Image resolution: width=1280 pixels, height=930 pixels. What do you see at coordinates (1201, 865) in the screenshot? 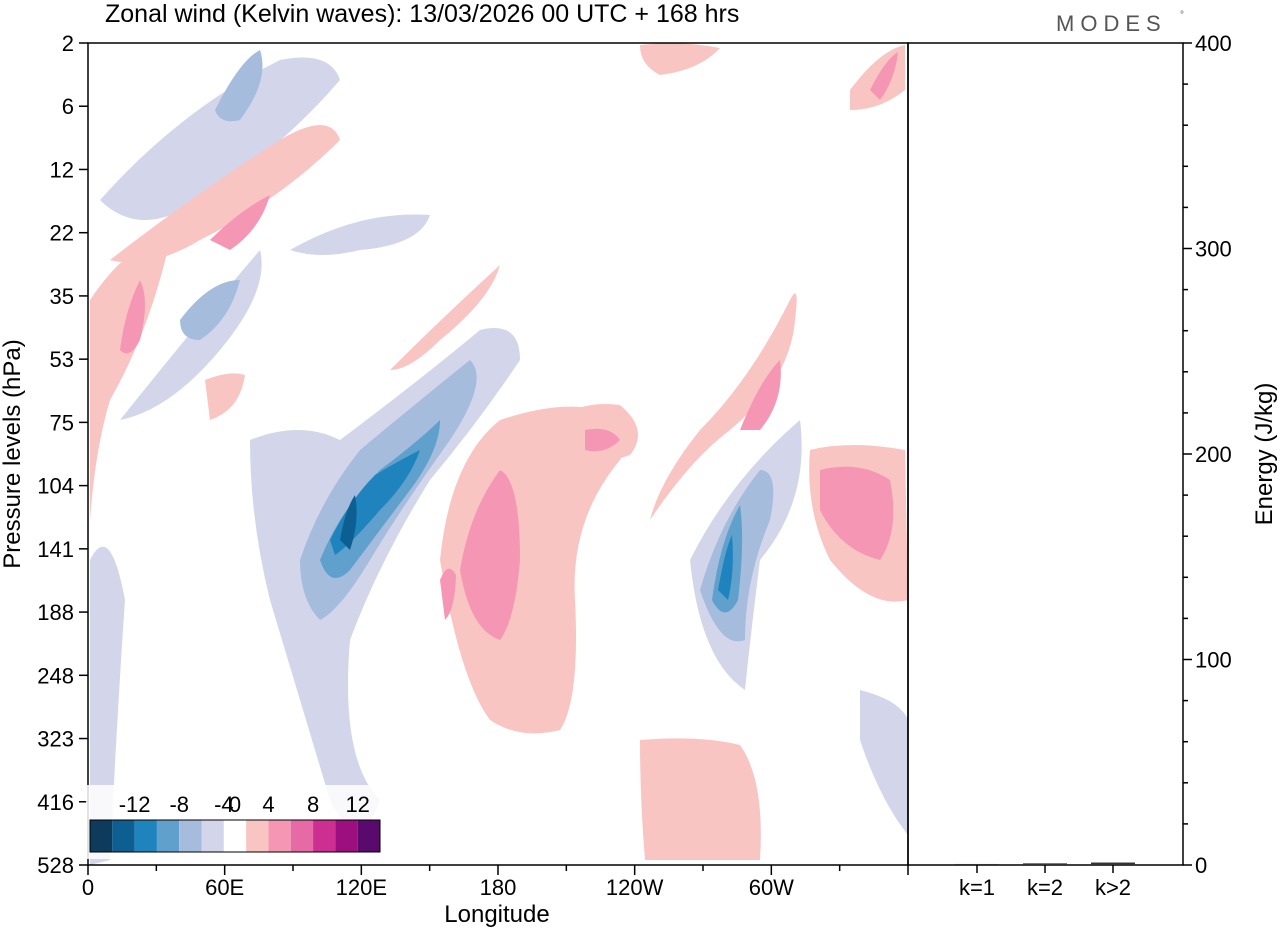
I see `energy-tick-label: 0` at bounding box center [1201, 865].